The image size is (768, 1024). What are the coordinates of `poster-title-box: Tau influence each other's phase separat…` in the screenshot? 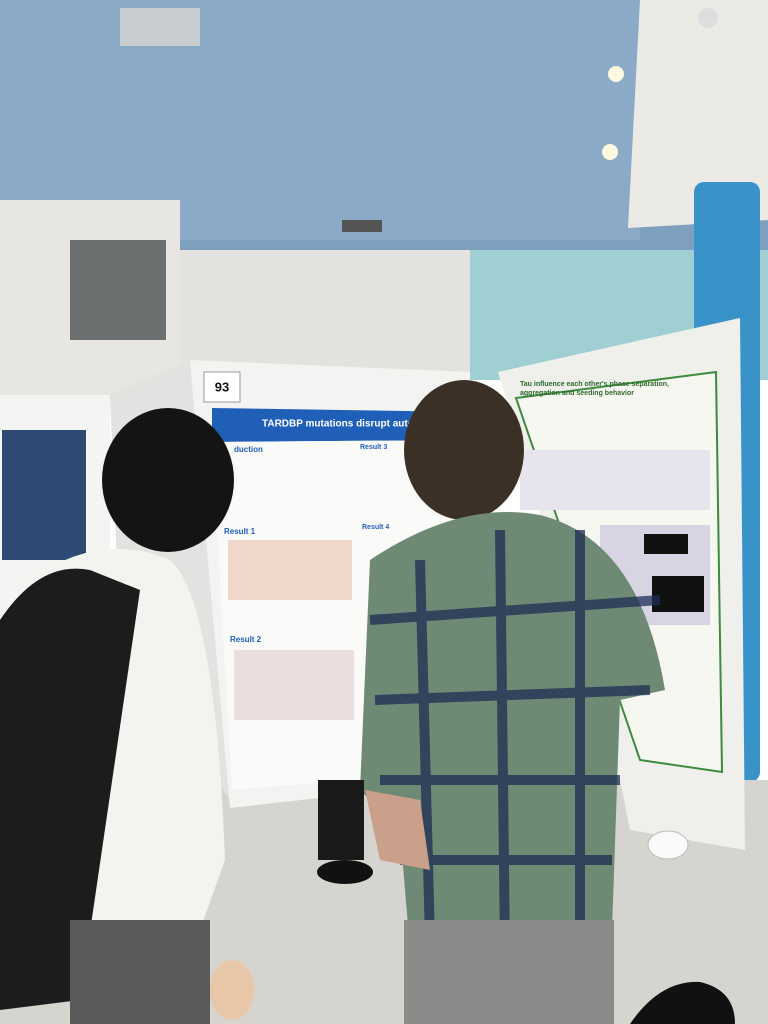 It's located at (594, 389).